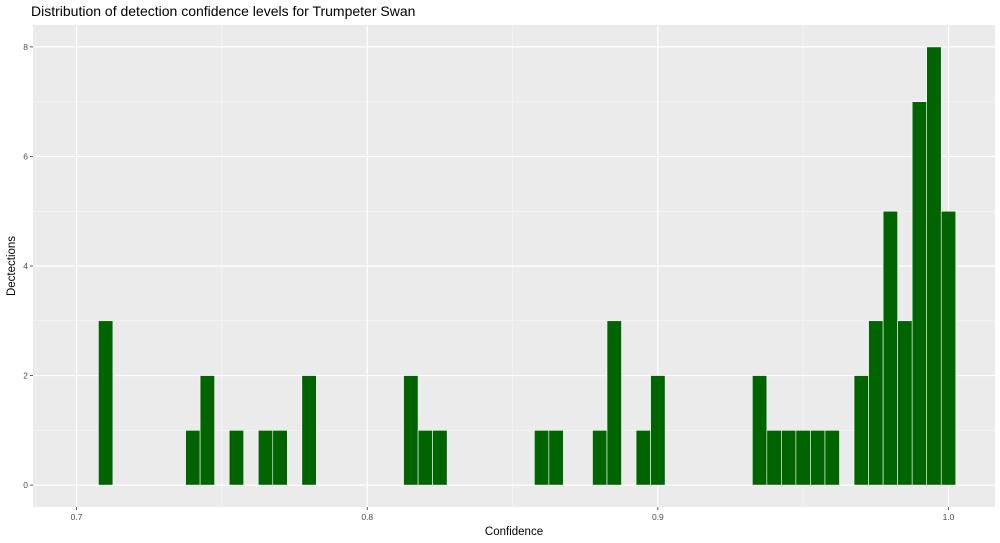 The height and width of the screenshot is (543, 1000). I want to click on y-axis: 0 2 4 6 8, so click(28, 266).